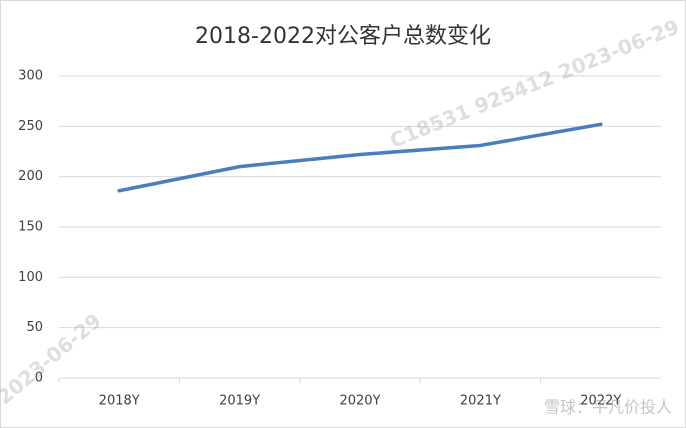 This screenshot has width=686, height=428. What do you see at coordinates (30, 126) in the screenshot?
I see `y-tick-label: 250` at bounding box center [30, 126].